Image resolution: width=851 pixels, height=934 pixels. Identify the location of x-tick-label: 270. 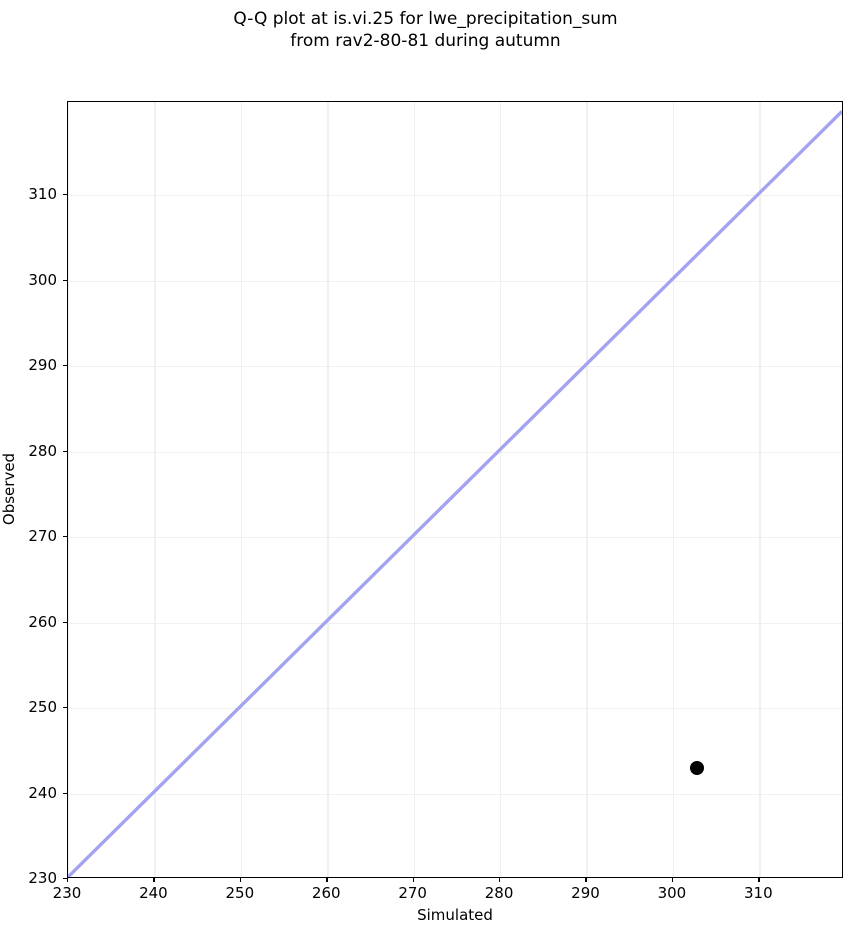
(412, 893).